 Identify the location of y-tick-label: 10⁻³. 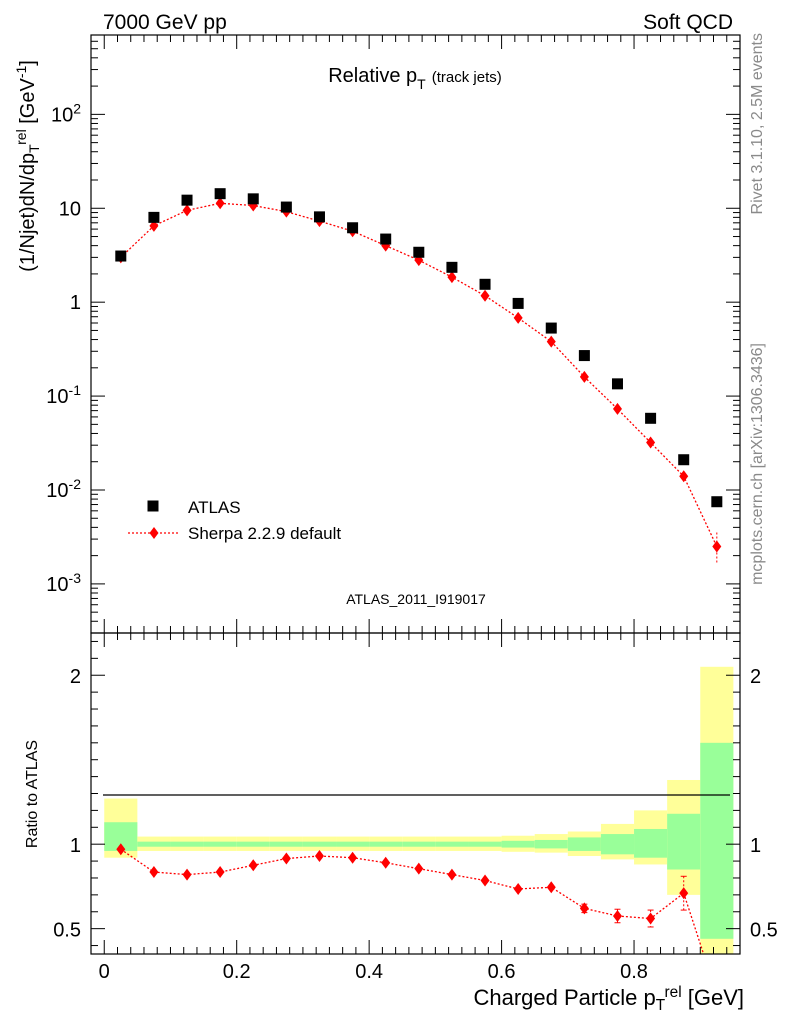
(63, 583).